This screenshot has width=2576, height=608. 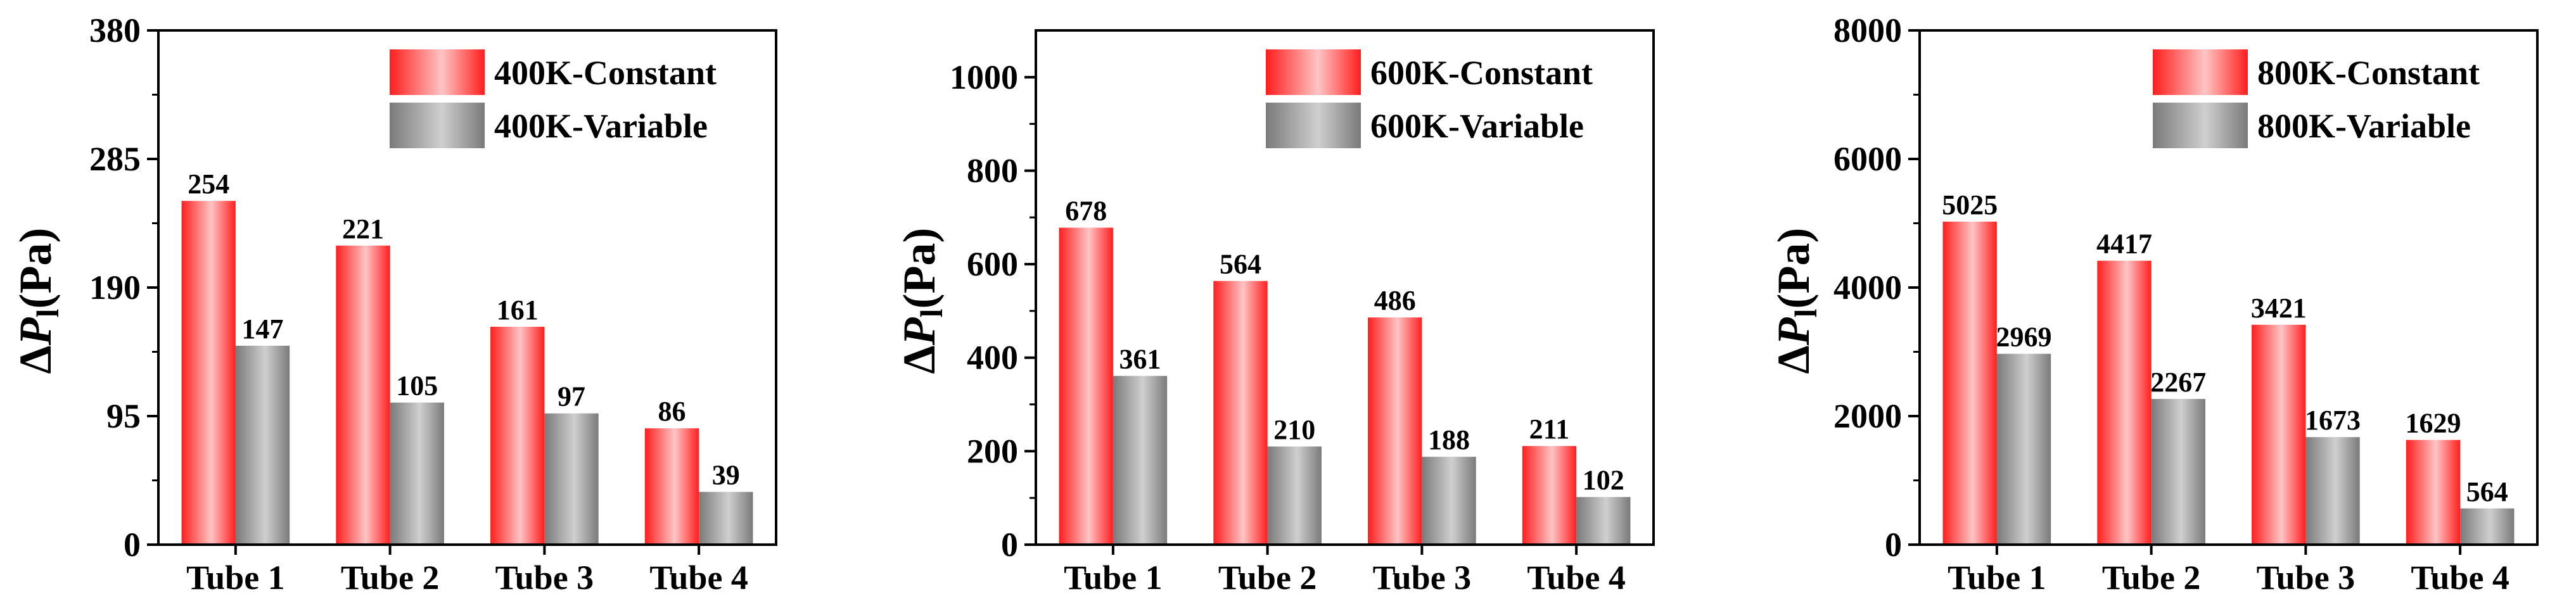 What do you see at coordinates (115, 288) in the screenshot?
I see `y-tick-label: 190` at bounding box center [115, 288].